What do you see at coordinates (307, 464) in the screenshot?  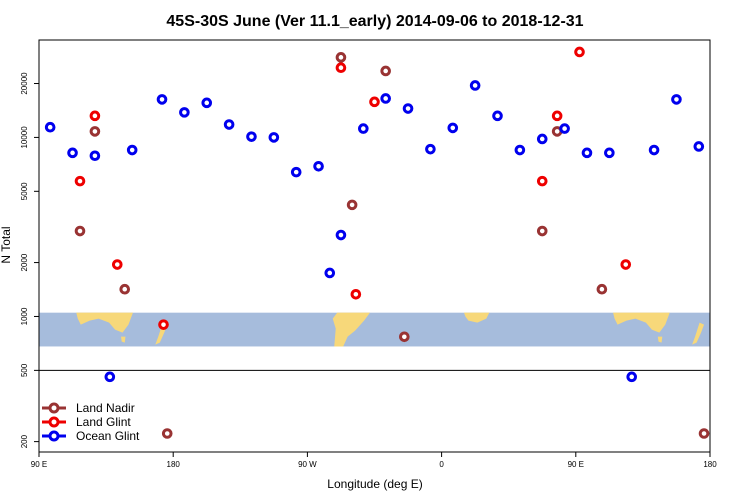 I see `x-tick-label: 90 W` at bounding box center [307, 464].